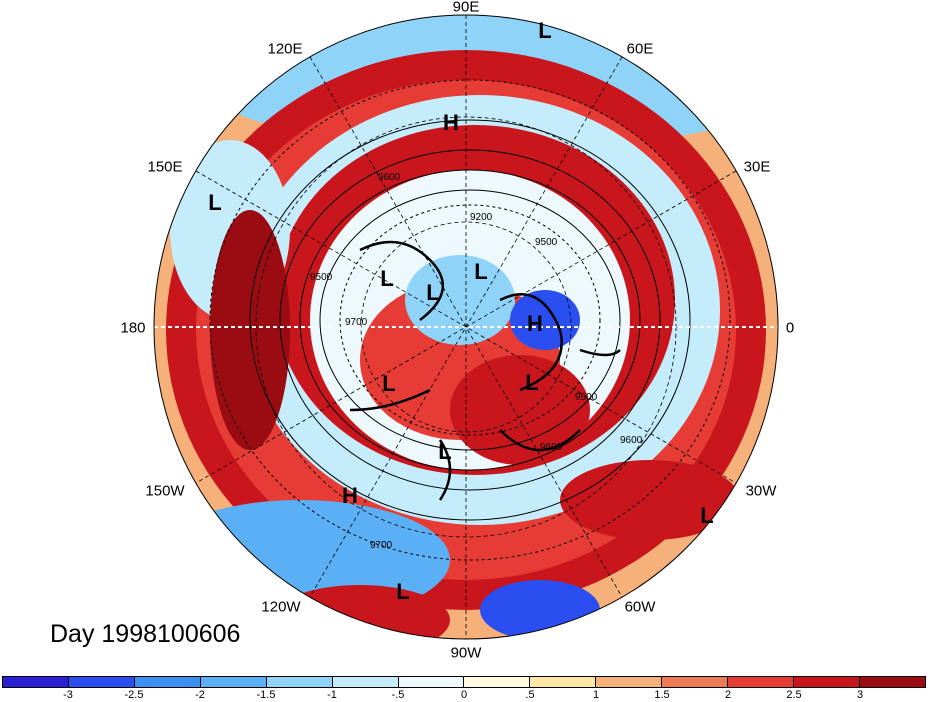 The height and width of the screenshot is (702, 928). Describe the element at coordinates (281, 607) in the screenshot. I see `lon-label-120w: 120W` at that location.